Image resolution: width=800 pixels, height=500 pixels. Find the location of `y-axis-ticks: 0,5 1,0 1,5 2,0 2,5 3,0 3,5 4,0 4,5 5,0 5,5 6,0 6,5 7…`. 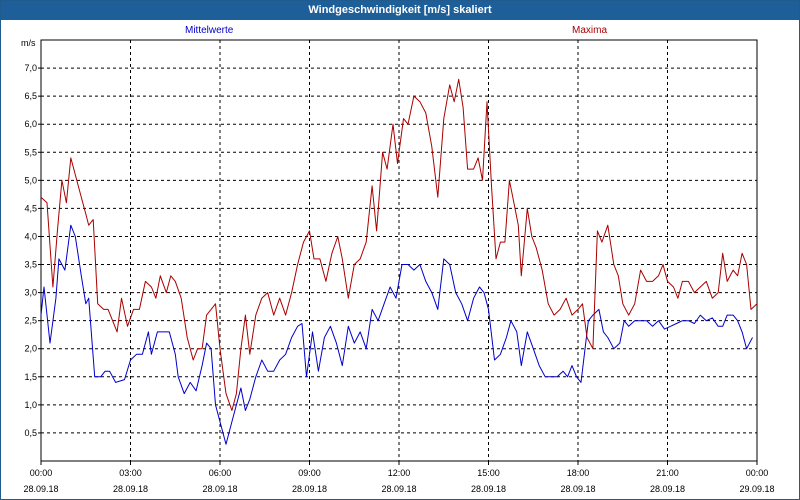

y-axis-ticks: 0,5 1,0 1,5 2,0 2,5 3,0 3,5 4,0 4,5 5,0 5,5 6,0 6,5 7… is located at coordinates (32, 250).